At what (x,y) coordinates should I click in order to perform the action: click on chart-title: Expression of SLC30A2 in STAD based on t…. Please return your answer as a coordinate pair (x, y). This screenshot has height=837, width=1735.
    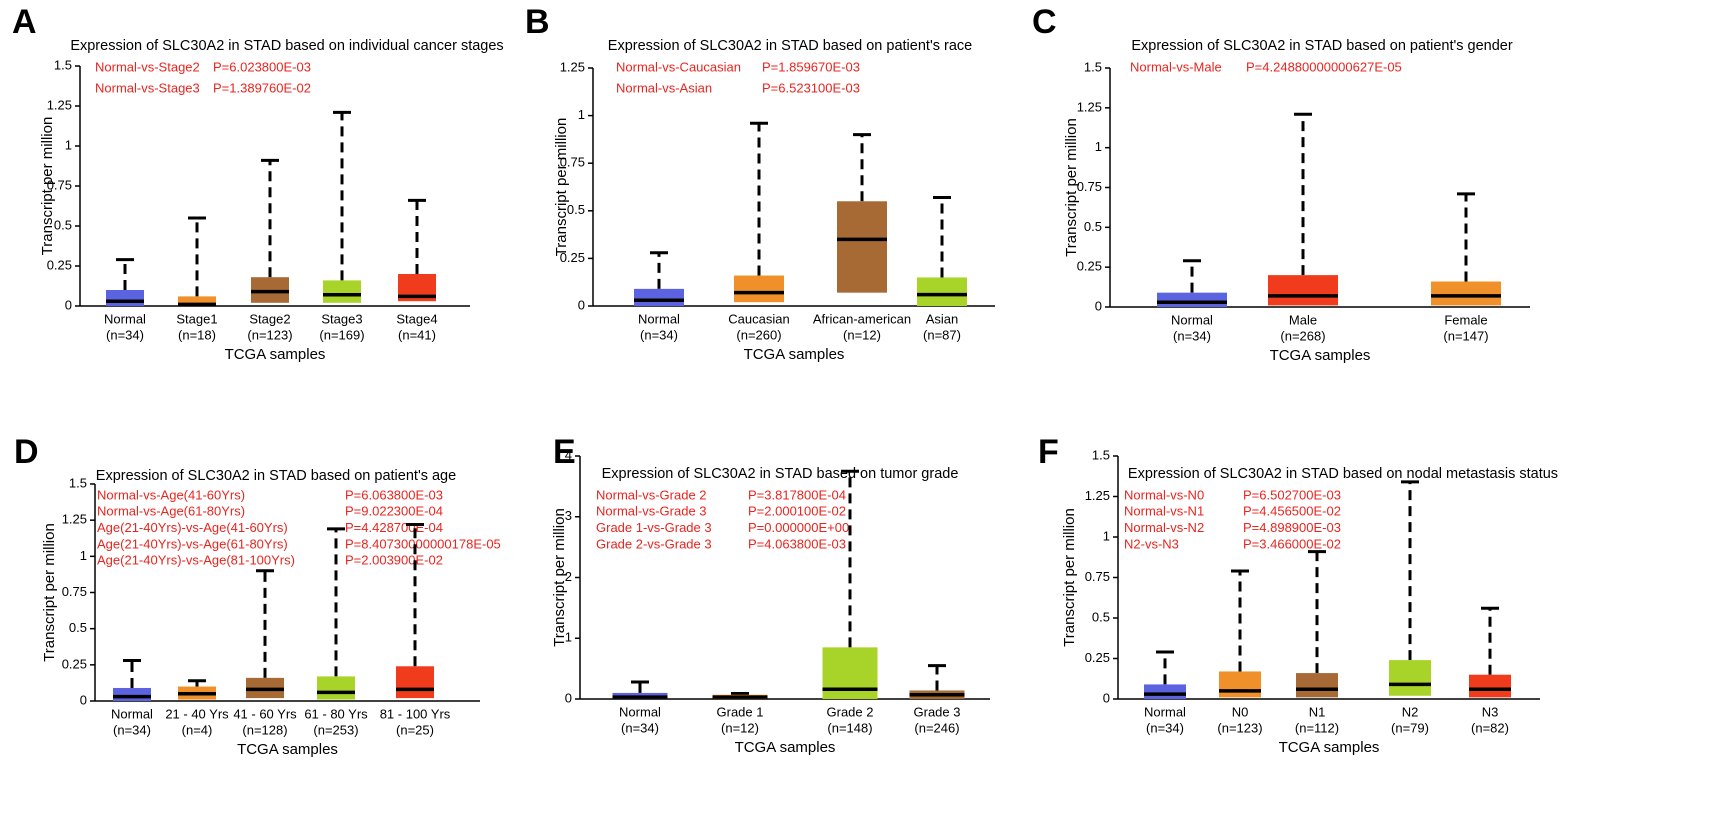
    Looking at the image, I should click on (780, 474).